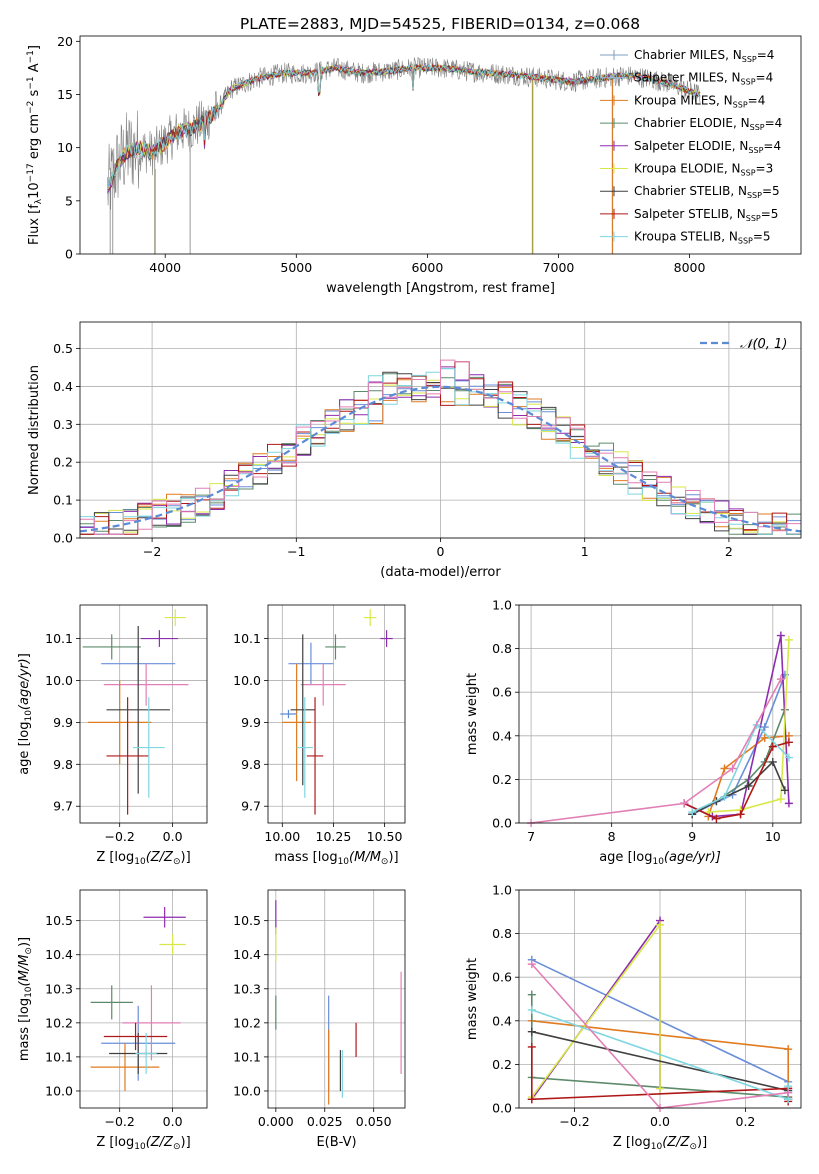  Describe the element at coordinates (296, 267) in the screenshot. I see `x-tick-label: 5000` at that location.